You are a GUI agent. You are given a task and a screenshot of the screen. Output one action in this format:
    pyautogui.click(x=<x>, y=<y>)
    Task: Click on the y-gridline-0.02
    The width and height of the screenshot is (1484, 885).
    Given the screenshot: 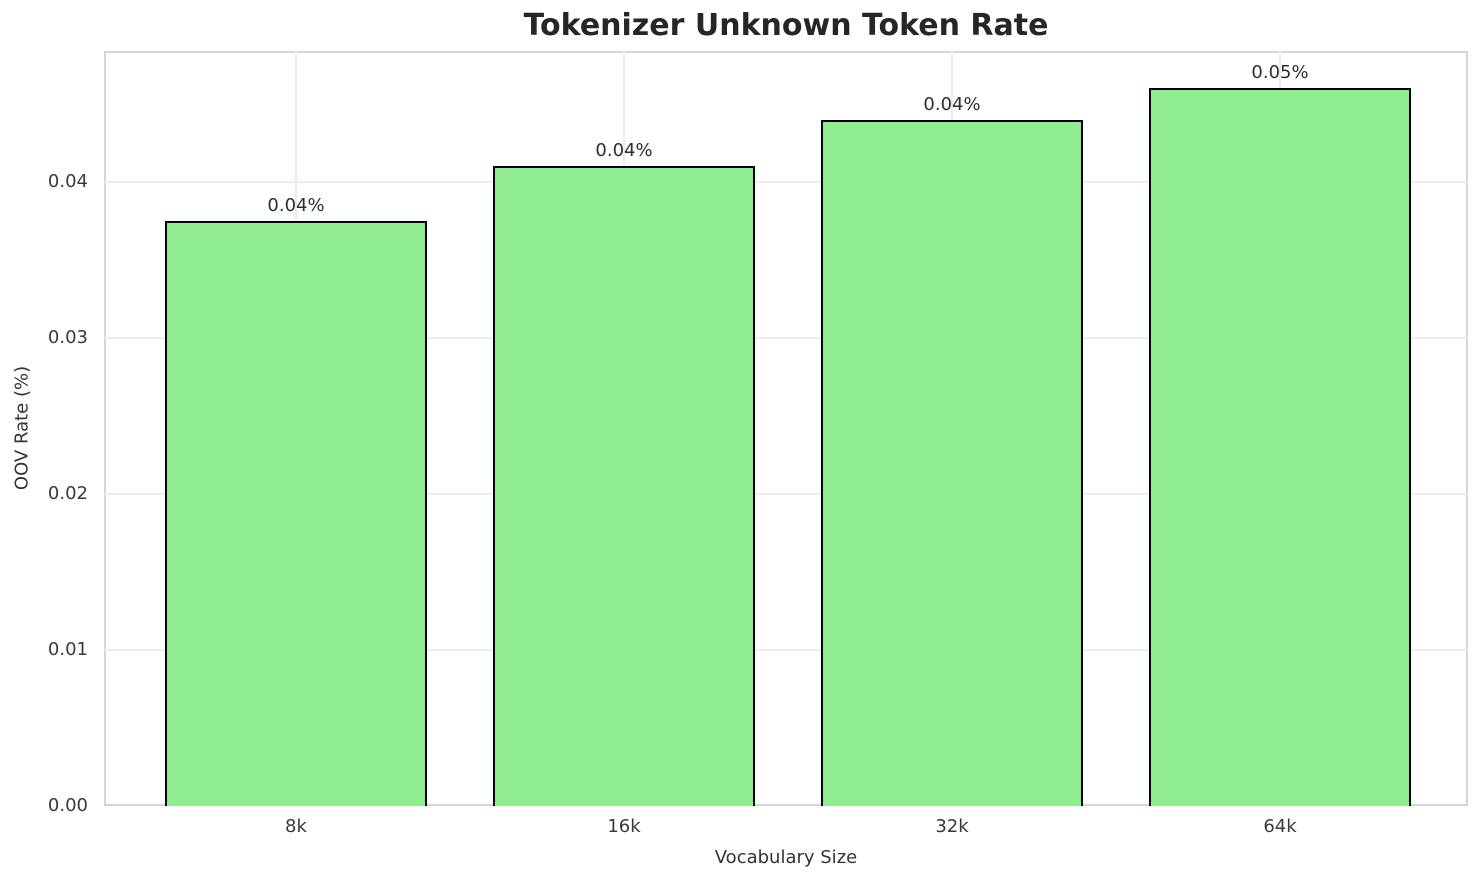 What is the action you would take?
    pyautogui.click(x=786, y=494)
    